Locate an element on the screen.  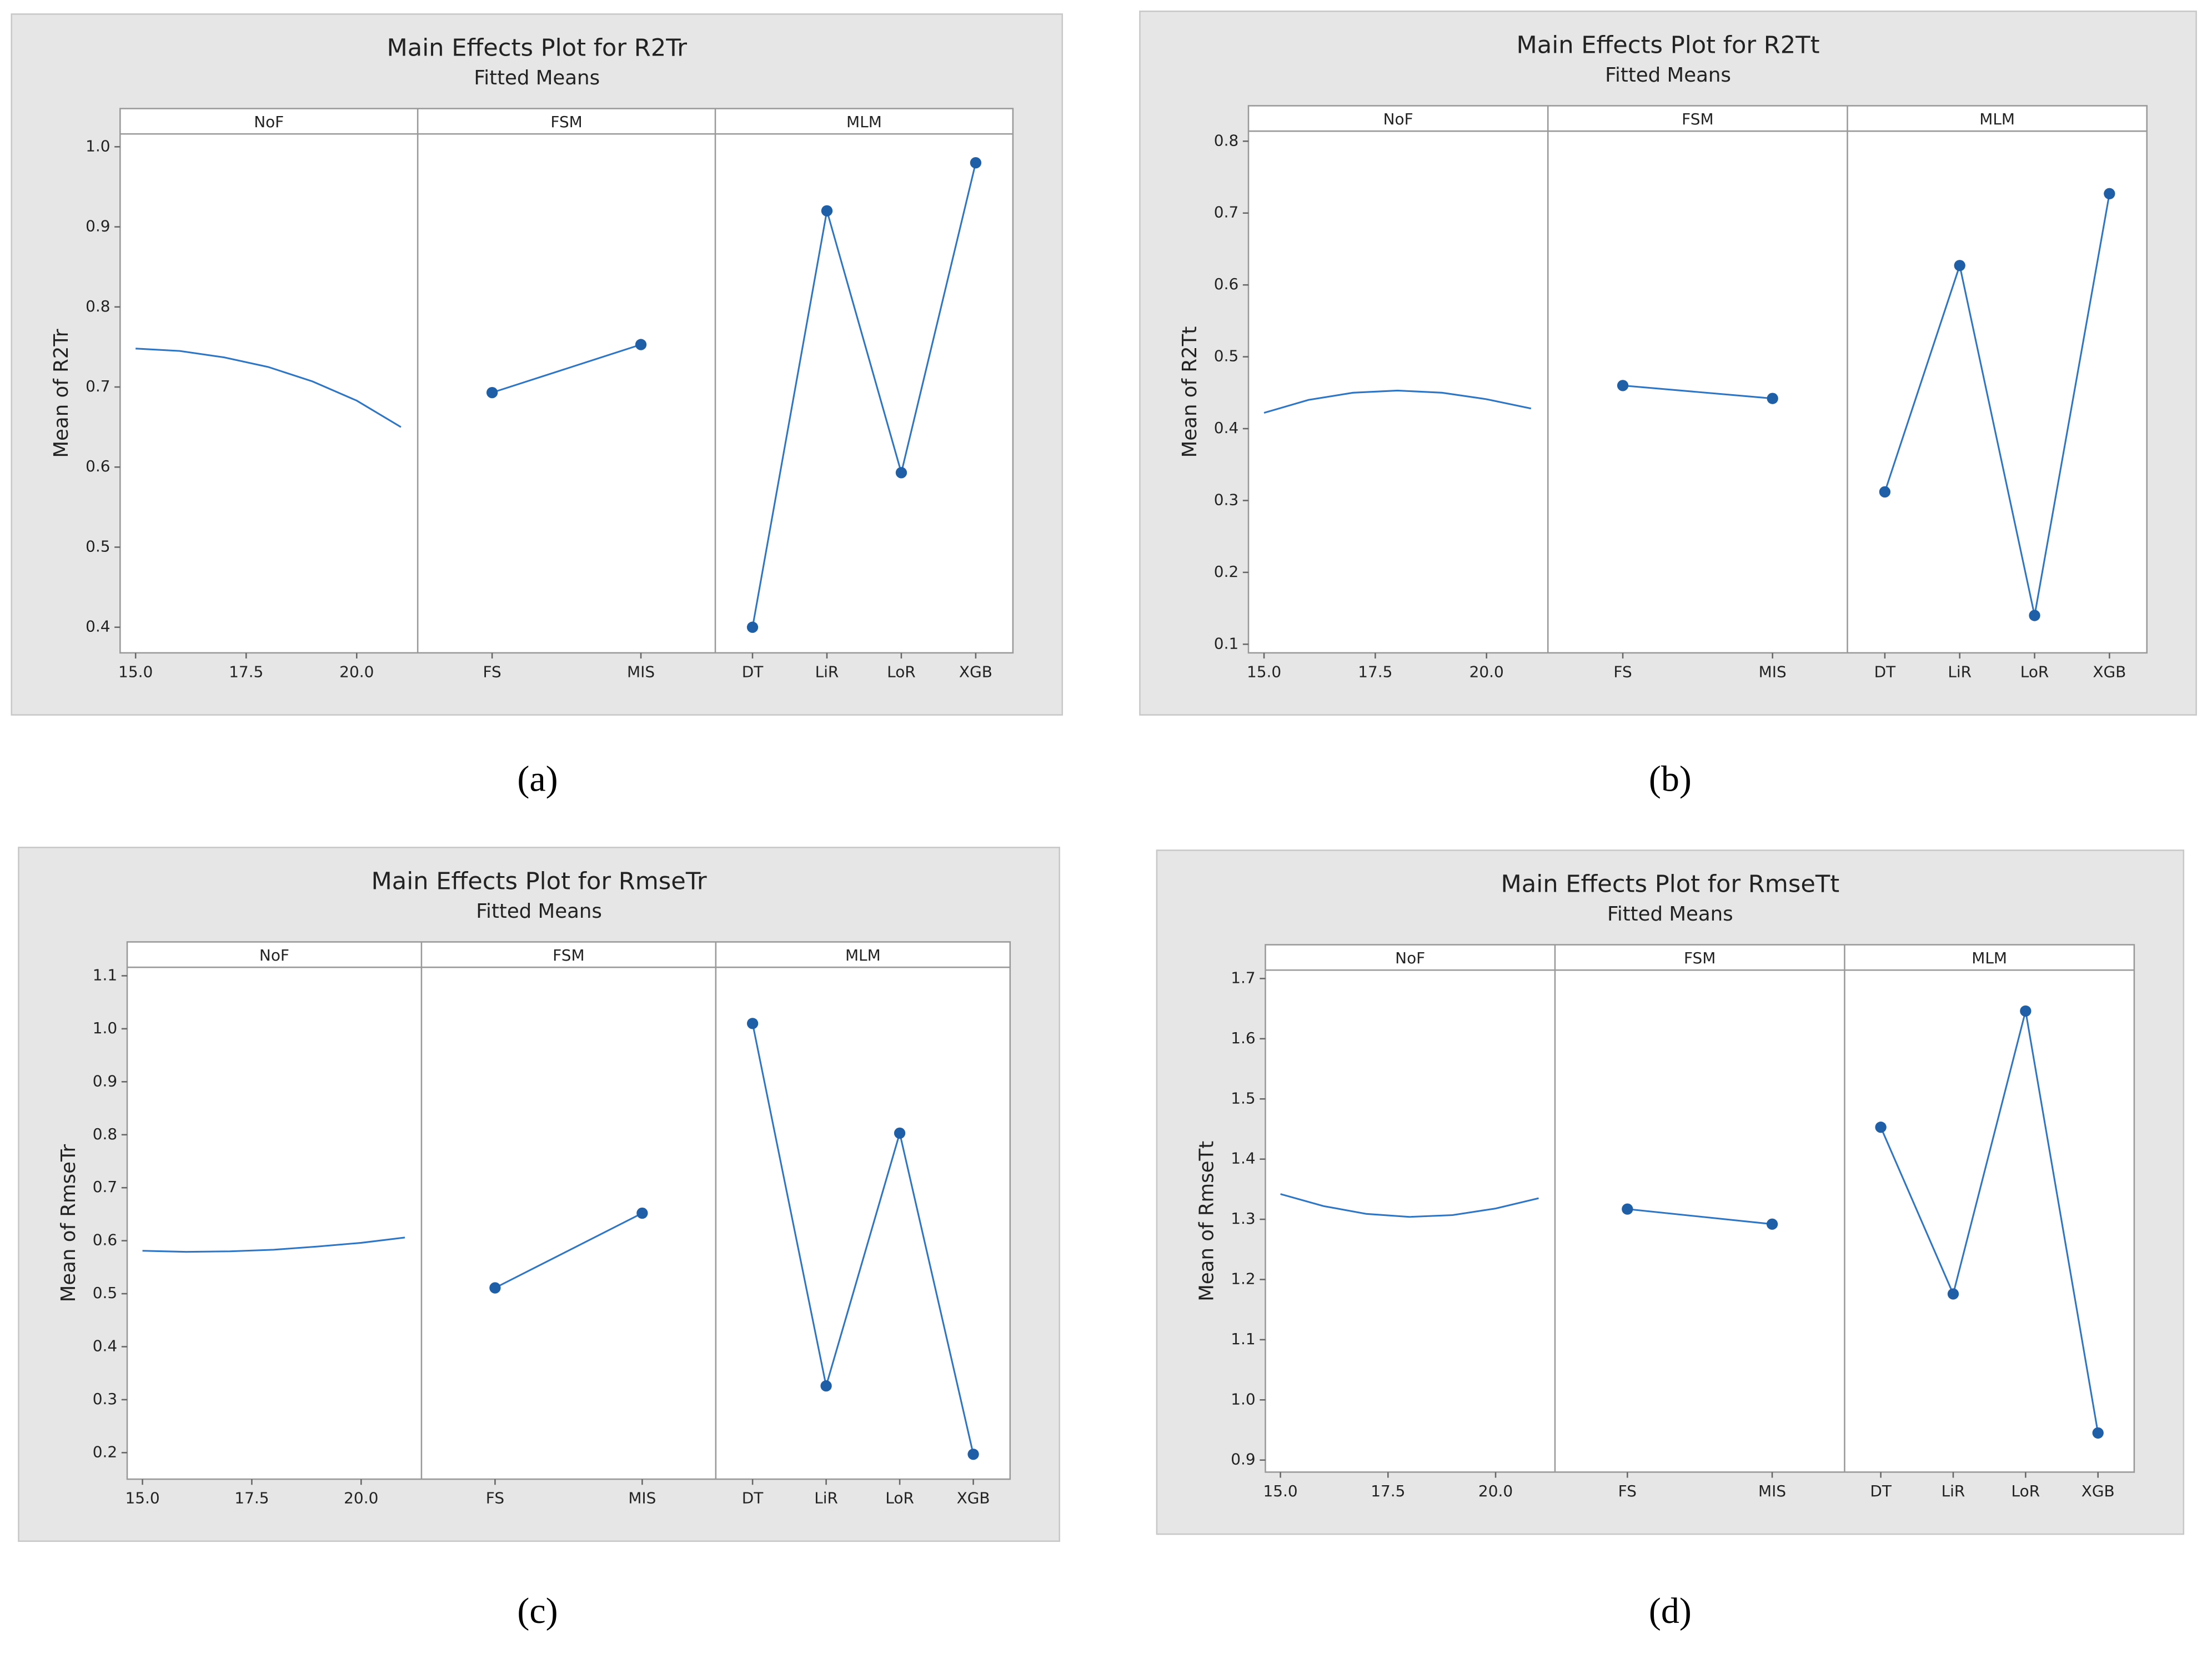
chart-title: Main Effects Plot for R2Tt is located at coordinates (1668, 45).